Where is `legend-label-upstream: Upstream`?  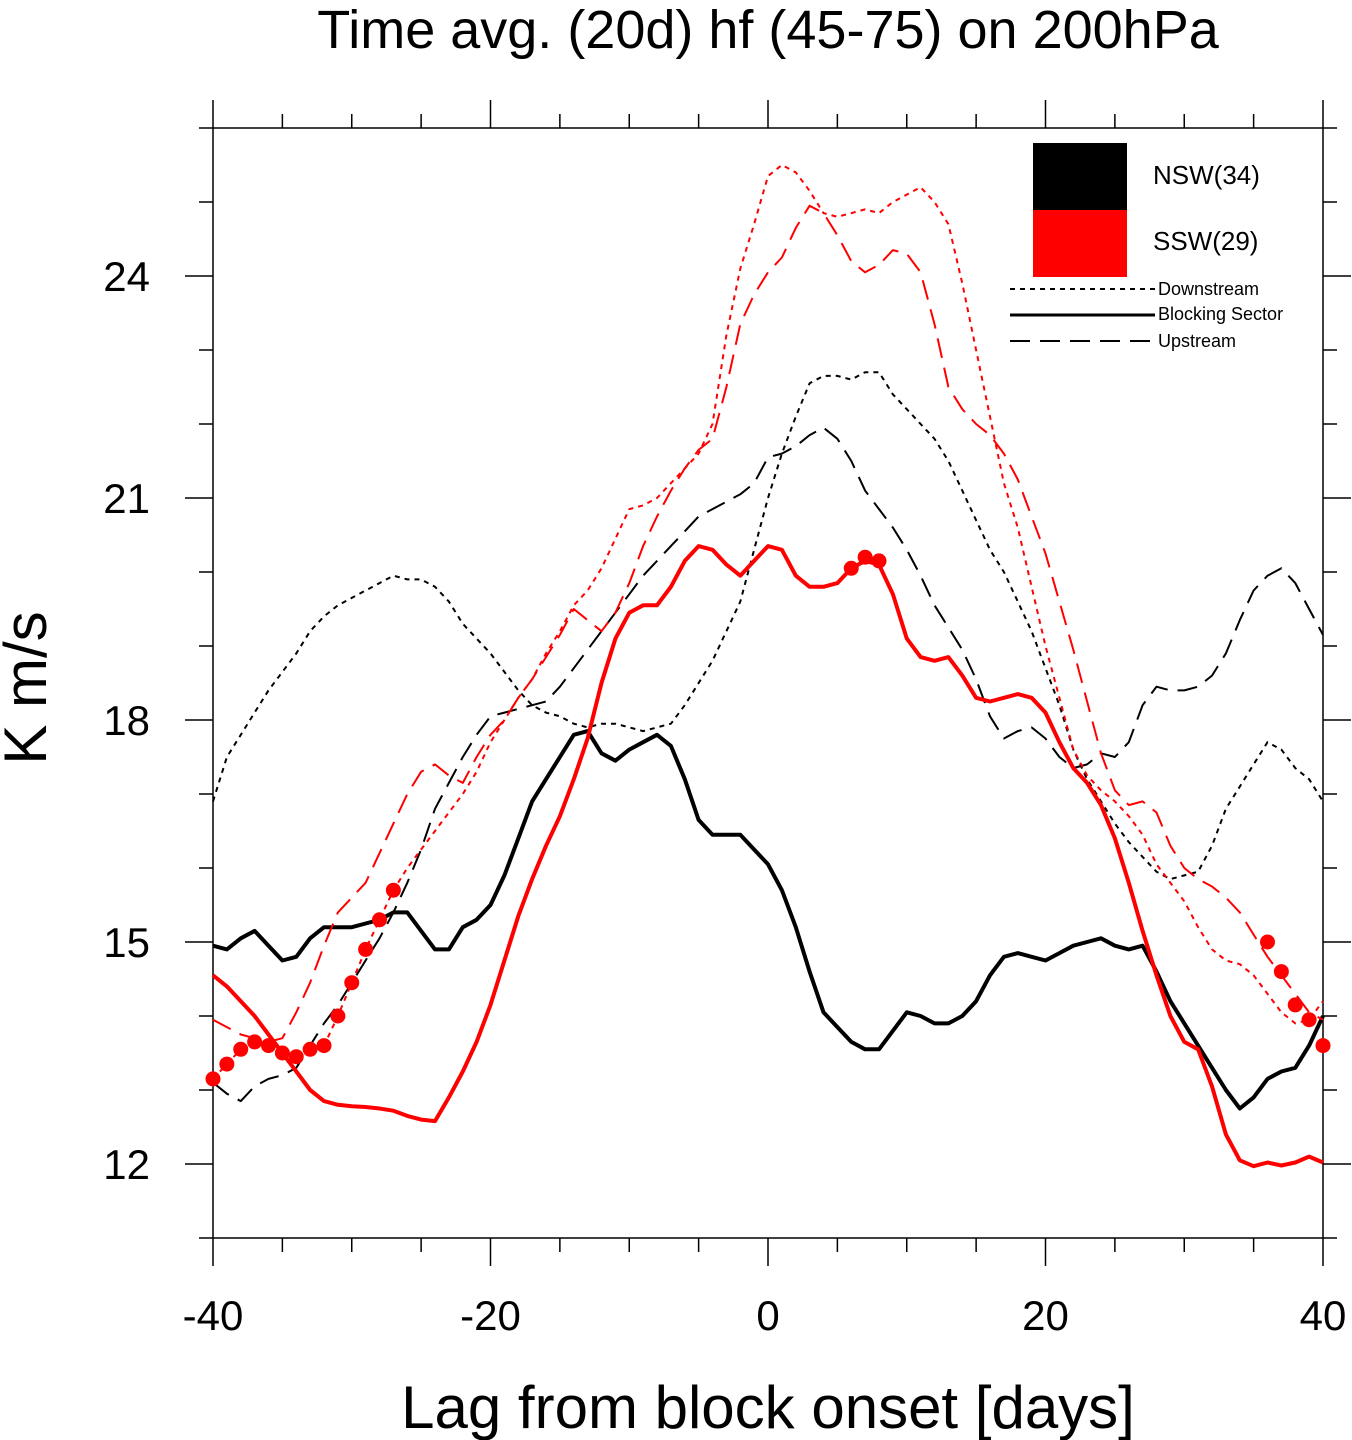
legend-label-upstream: Upstream is located at coordinates (1197, 341).